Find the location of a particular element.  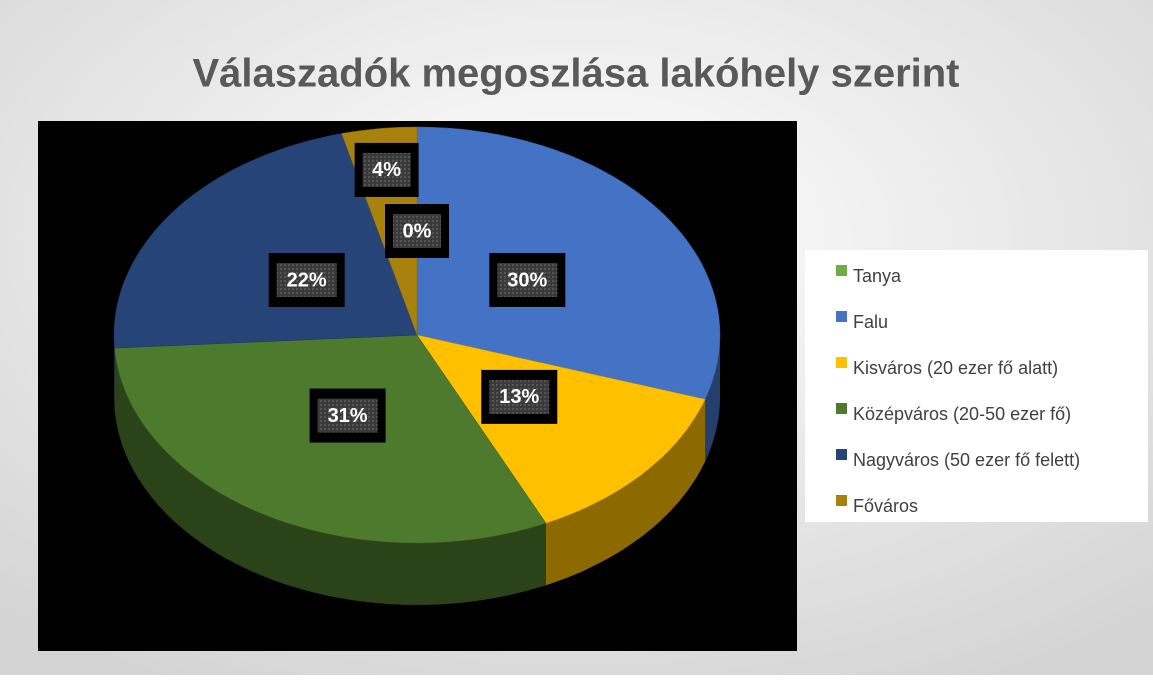

data-label: 30% is located at coordinates (527, 280).